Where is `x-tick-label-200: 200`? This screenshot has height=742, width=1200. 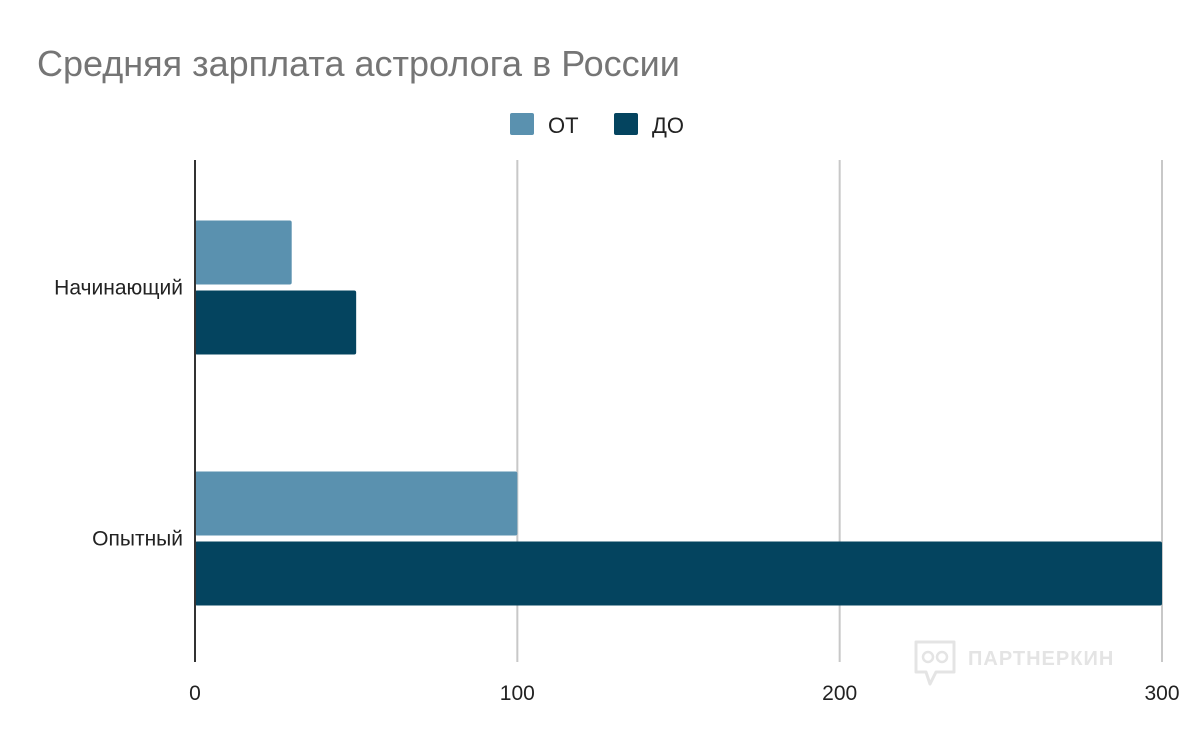
x-tick-label-200: 200 is located at coordinates (839, 693).